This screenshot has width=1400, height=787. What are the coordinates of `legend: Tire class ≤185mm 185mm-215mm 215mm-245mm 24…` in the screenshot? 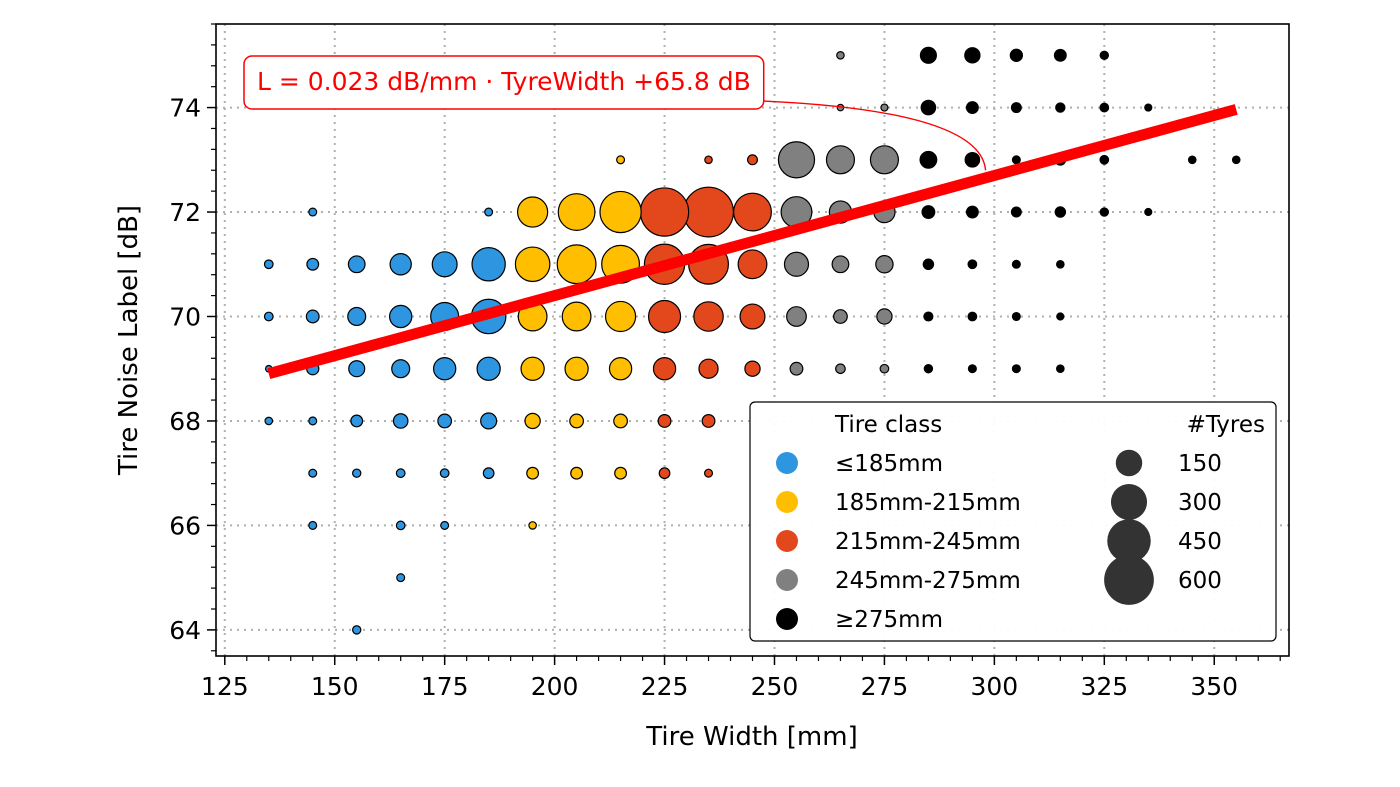 It's located at (1013, 521).